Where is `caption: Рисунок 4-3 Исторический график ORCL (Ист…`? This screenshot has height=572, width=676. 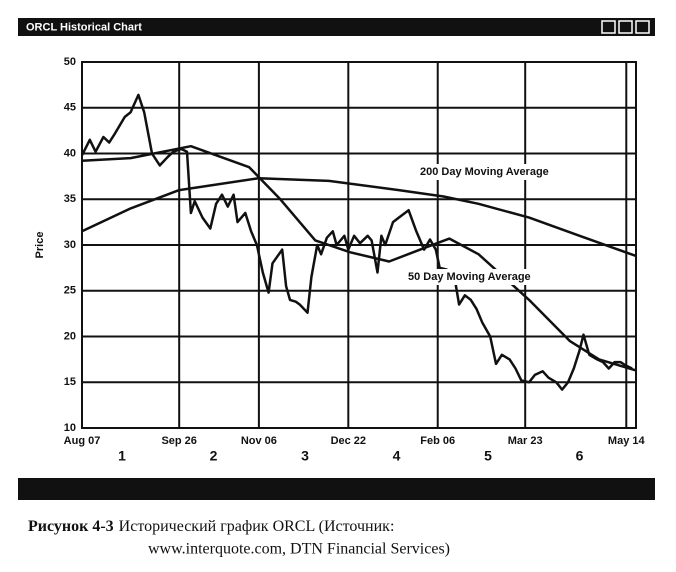 caption: Рисунок 4-3 Исторический график ORCL (Ист… is located at coordinates (211, 526).